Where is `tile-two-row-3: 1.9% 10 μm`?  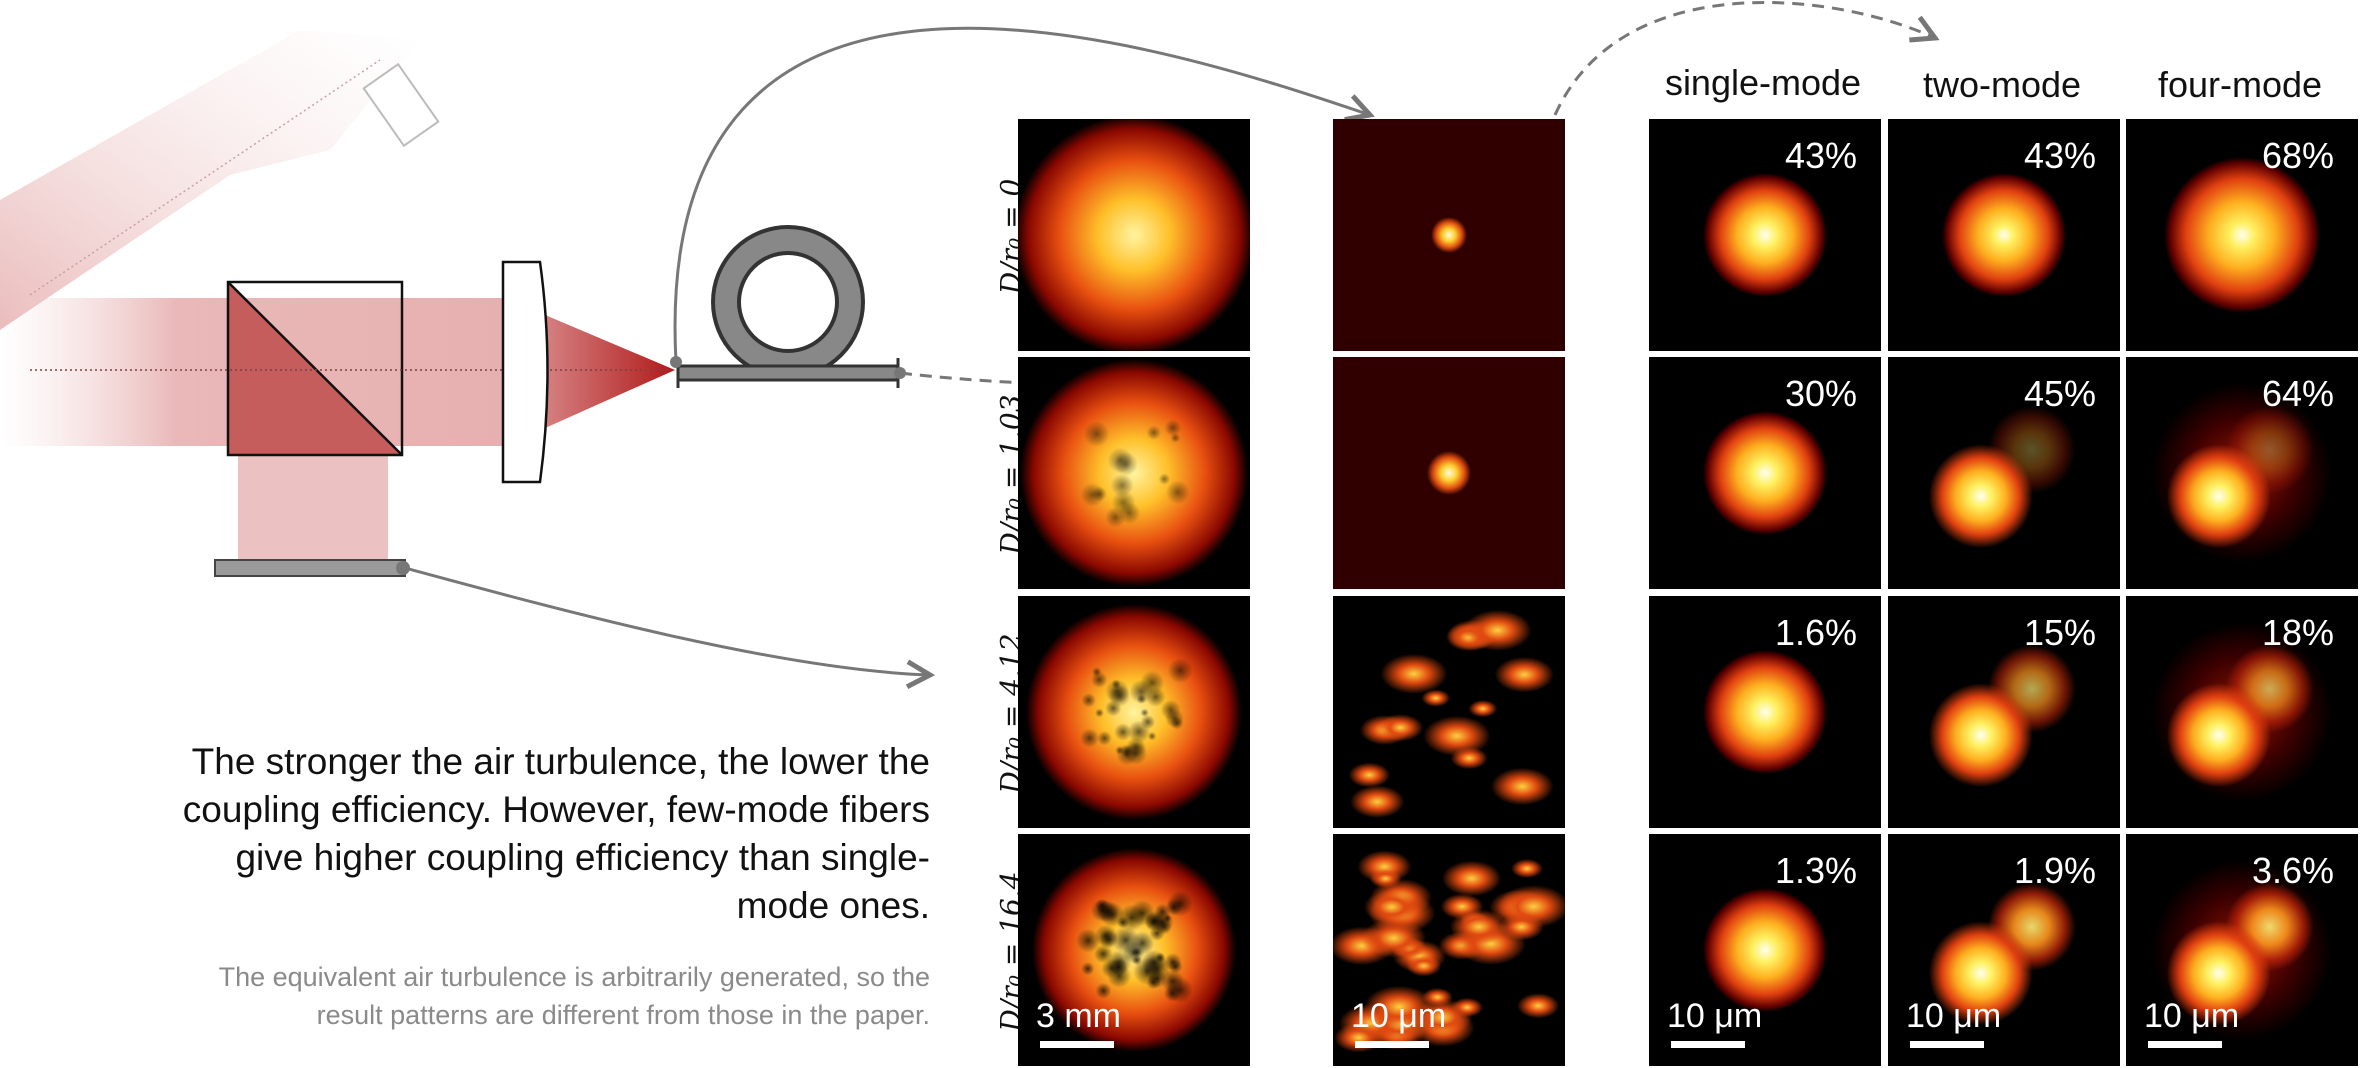
tile-two-row-3: 1.9% 10 μm is located at coordinates (2004, 950).